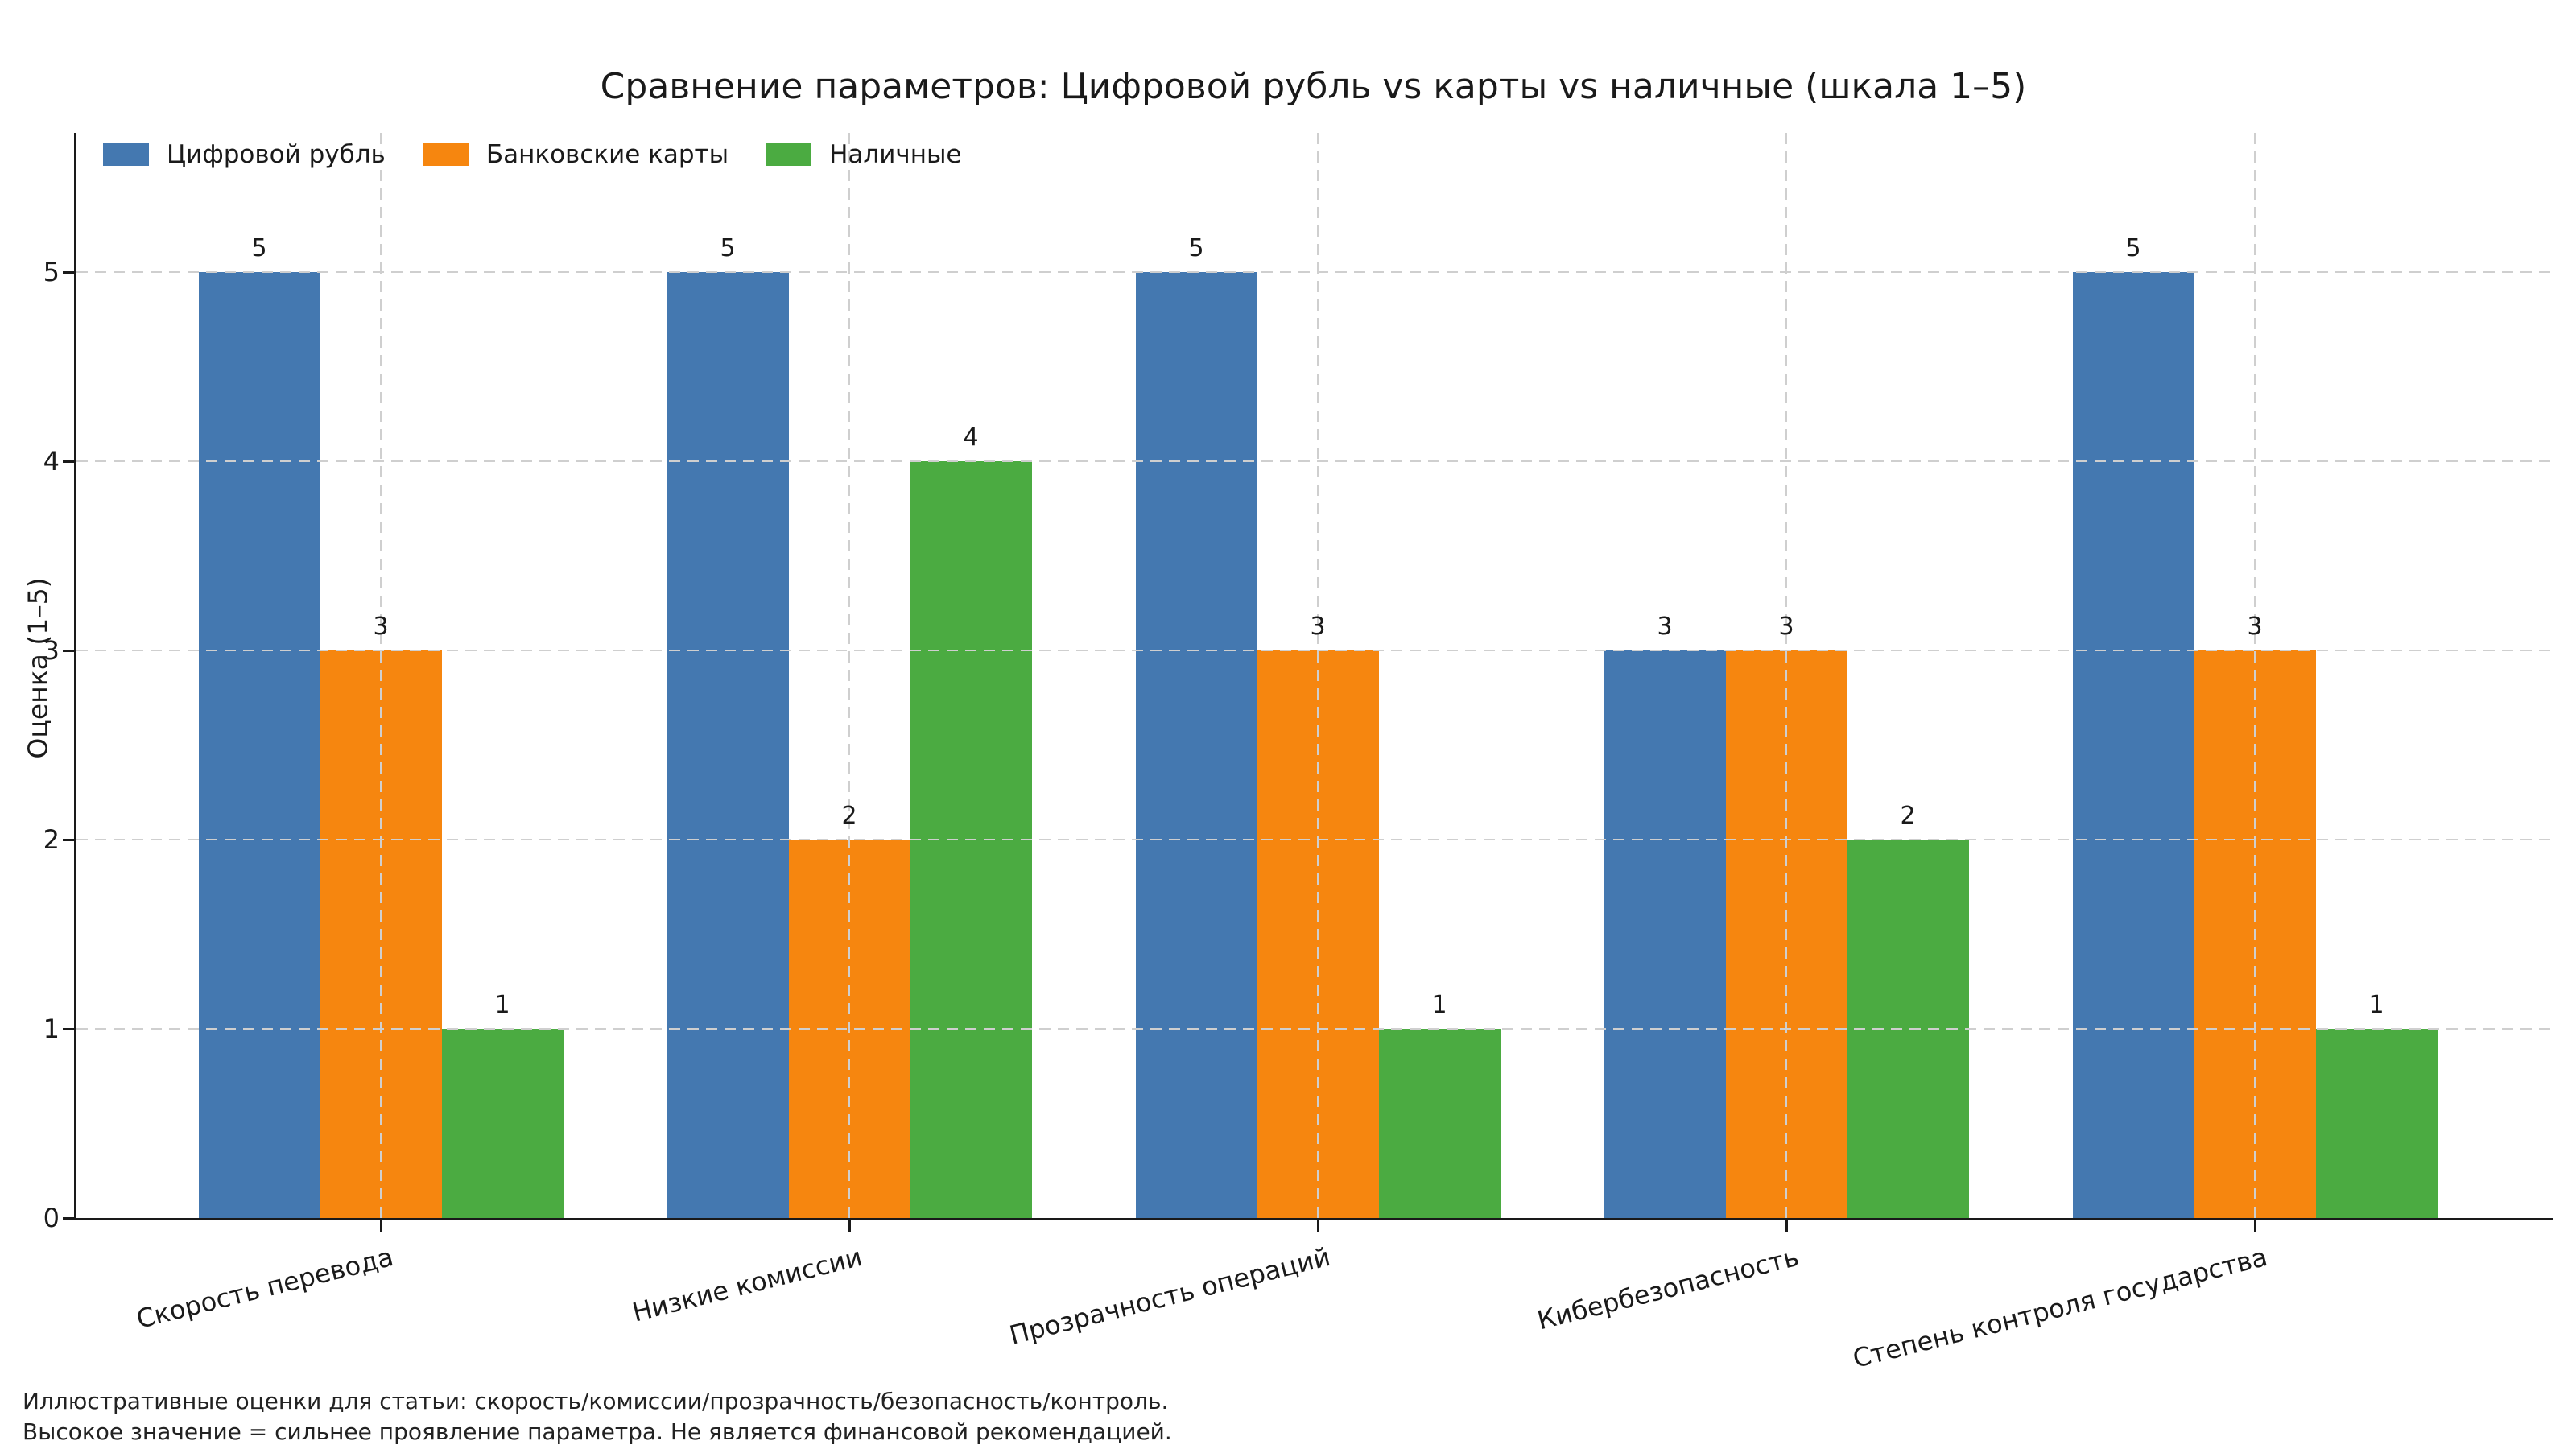 The image size is (2576, 1449). I want to click on x-category-label: Кибербезопасность, so click(1668, 1288).